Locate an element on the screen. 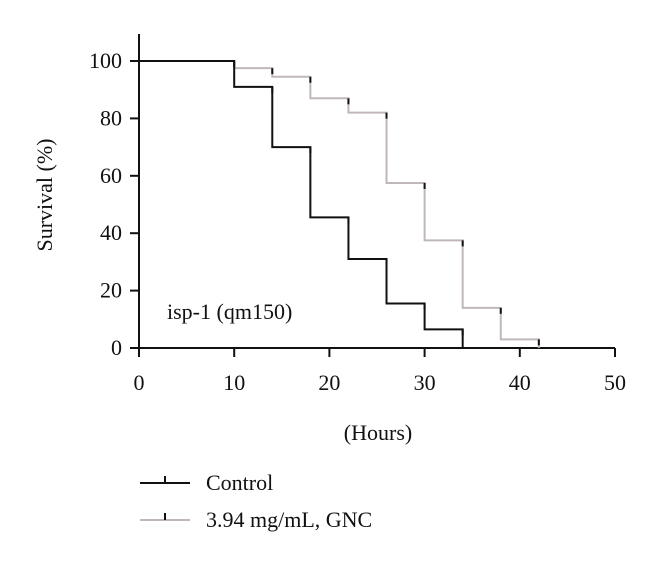 The width and height of the screenshot is (660, 567). x-tick-label: 0 is located at coordinates (139, 382).